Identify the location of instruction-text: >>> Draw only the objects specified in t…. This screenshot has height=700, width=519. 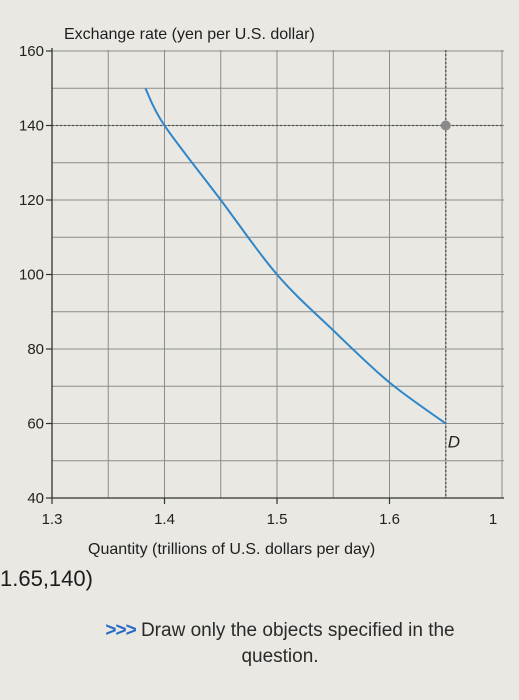
(280, 644).